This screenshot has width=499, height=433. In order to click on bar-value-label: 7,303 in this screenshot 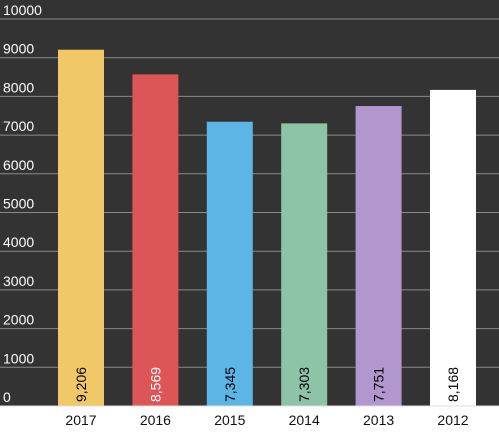, I will do `click(304, 384)`.